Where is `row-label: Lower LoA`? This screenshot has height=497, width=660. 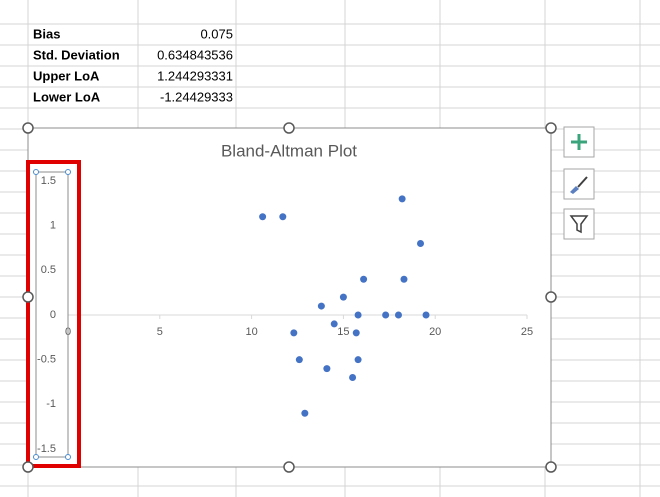
row-label: Lower LoA is located at coordinates (67, 96).